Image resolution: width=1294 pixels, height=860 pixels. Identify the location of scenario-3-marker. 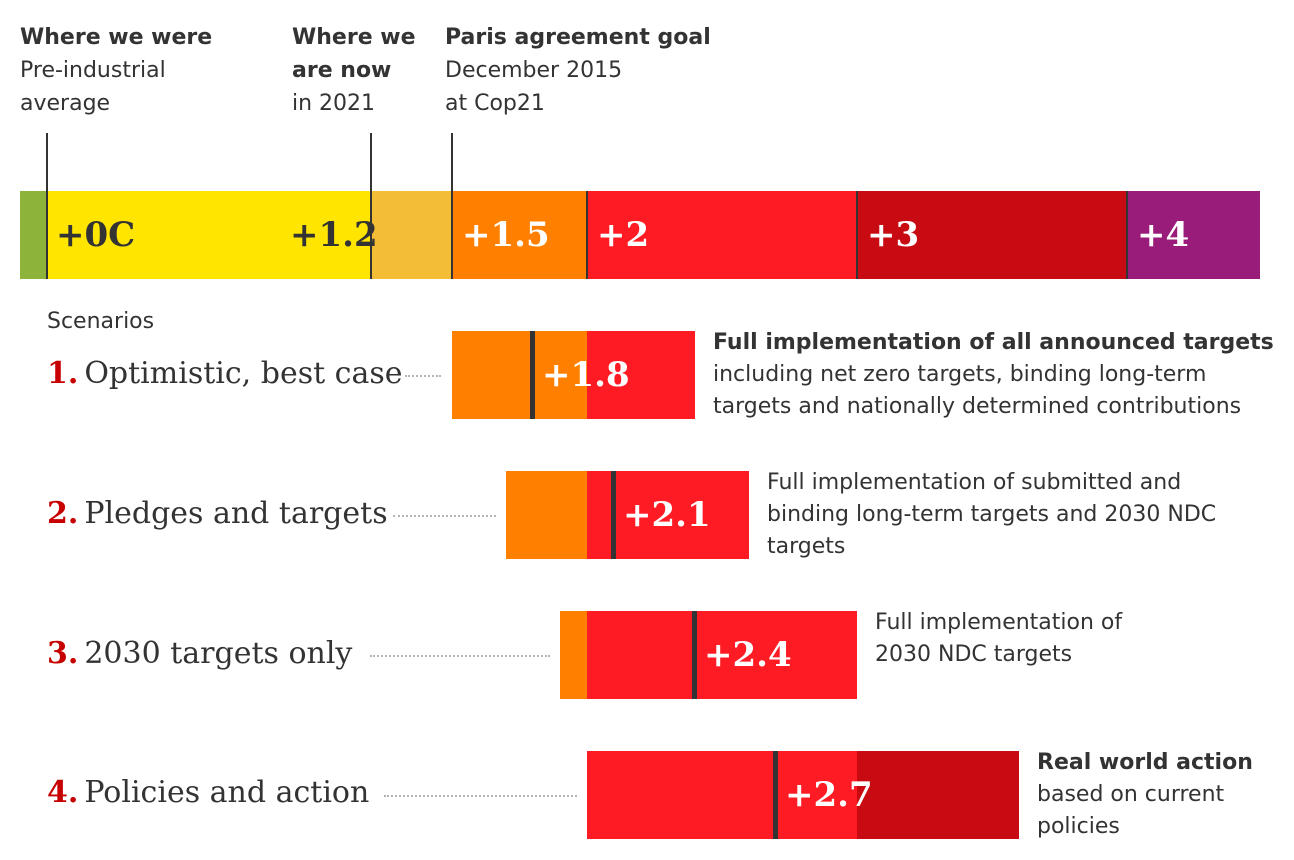
(694, 655).